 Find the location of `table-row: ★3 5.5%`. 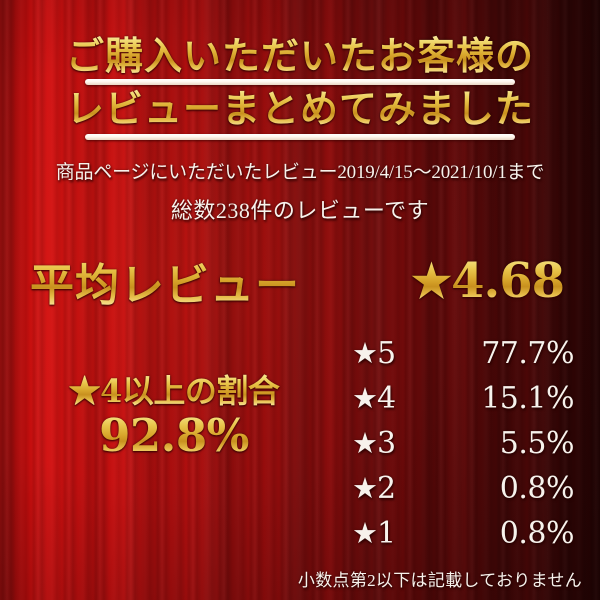

table-row: ★3 5.5% is located at coordinates (463, 448).